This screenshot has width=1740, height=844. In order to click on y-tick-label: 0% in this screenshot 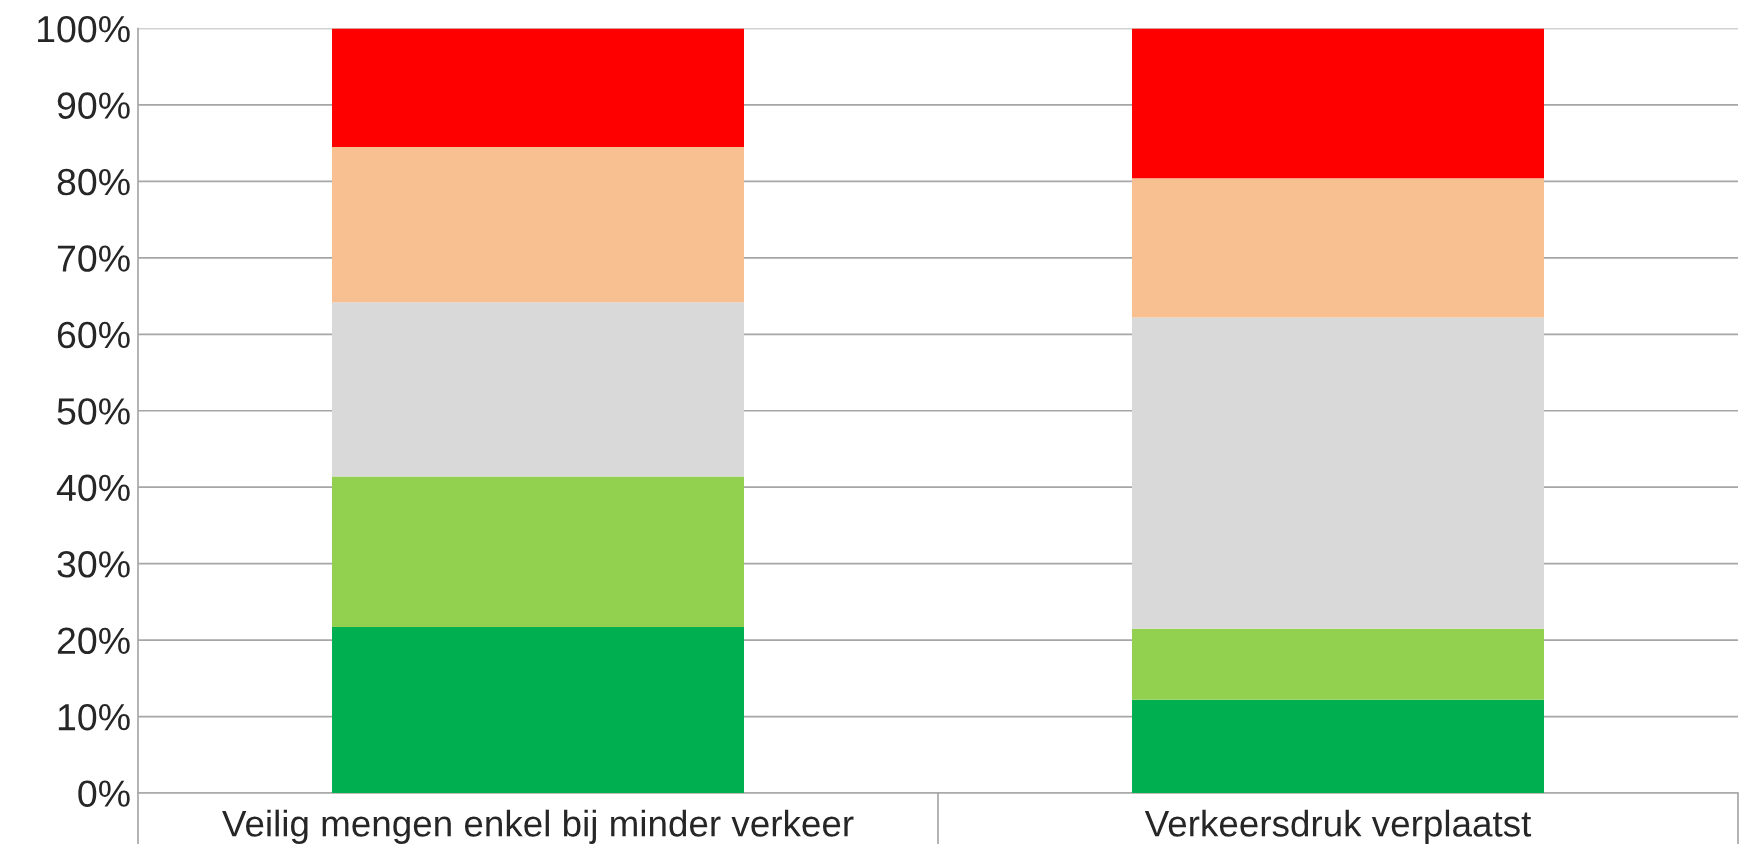, I will do `click(104, 793)`.